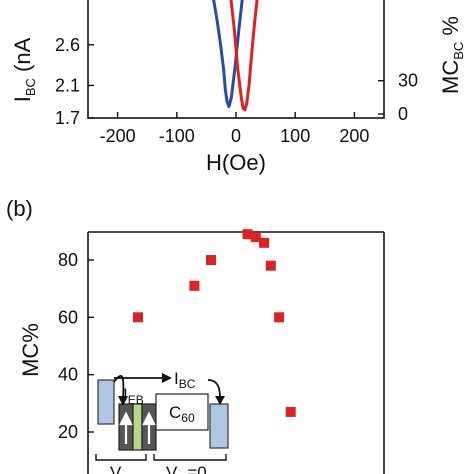  I want to click on left-electrode, so click(106, 402).